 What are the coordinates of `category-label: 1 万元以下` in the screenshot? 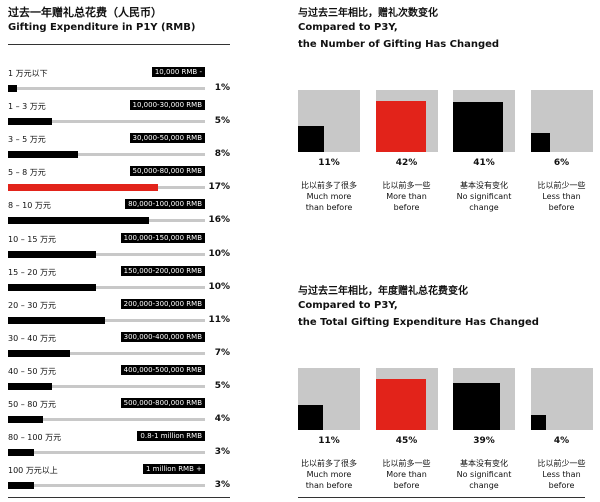 It's located at (28, 73).